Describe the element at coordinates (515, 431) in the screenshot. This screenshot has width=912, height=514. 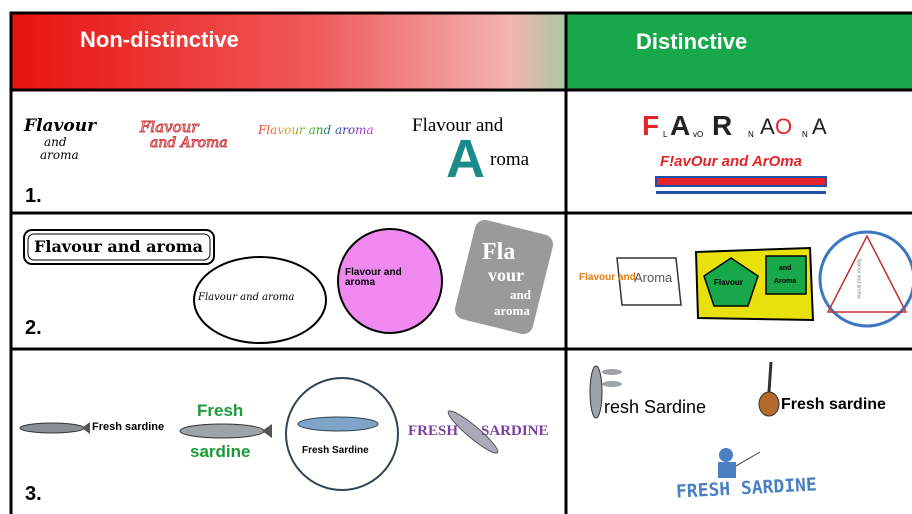
I see `logo-text: SARDINE` at that location.